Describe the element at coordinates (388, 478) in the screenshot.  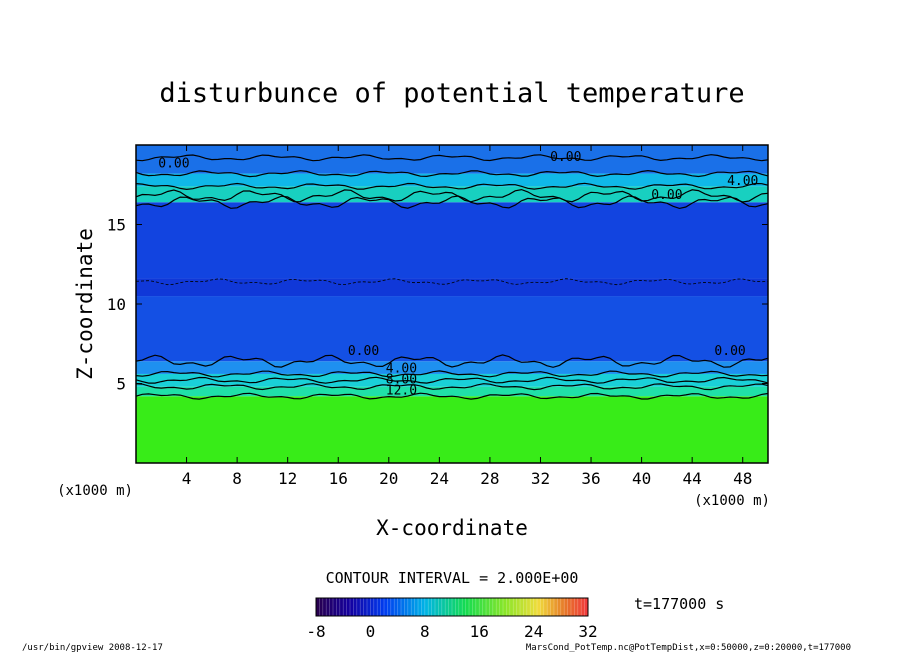
I see `x-tick-label: 20` at that location.